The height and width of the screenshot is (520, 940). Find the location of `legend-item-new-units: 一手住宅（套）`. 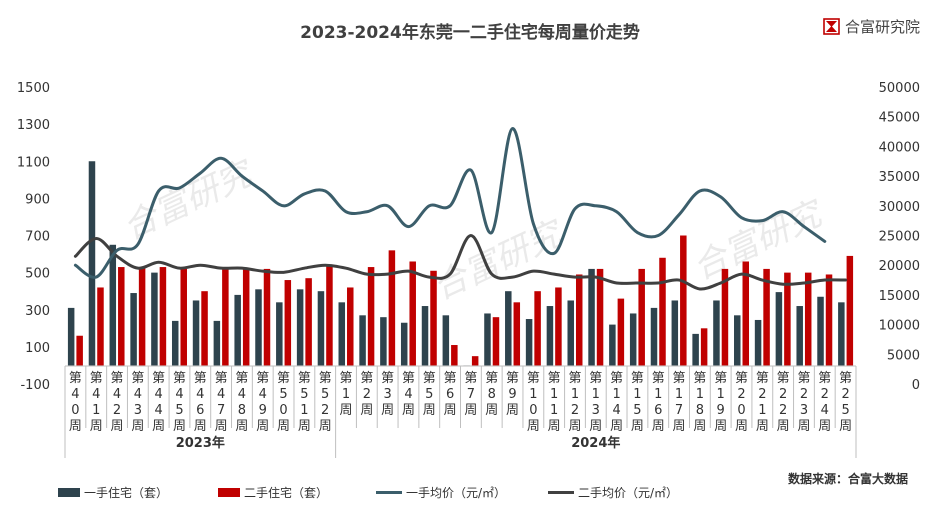

legend-item-new-units: 一手住宅（套） is located at coordinates (113, 492).